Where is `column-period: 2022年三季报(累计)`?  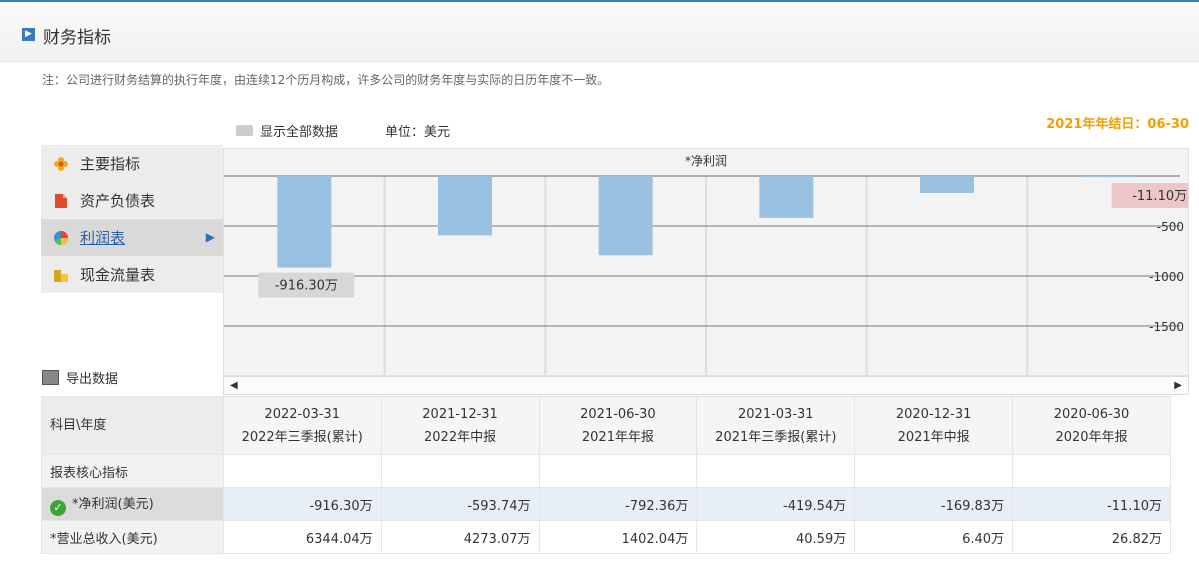 column-period: 2022年三季报(累计) is located at coordinates (302, 437).